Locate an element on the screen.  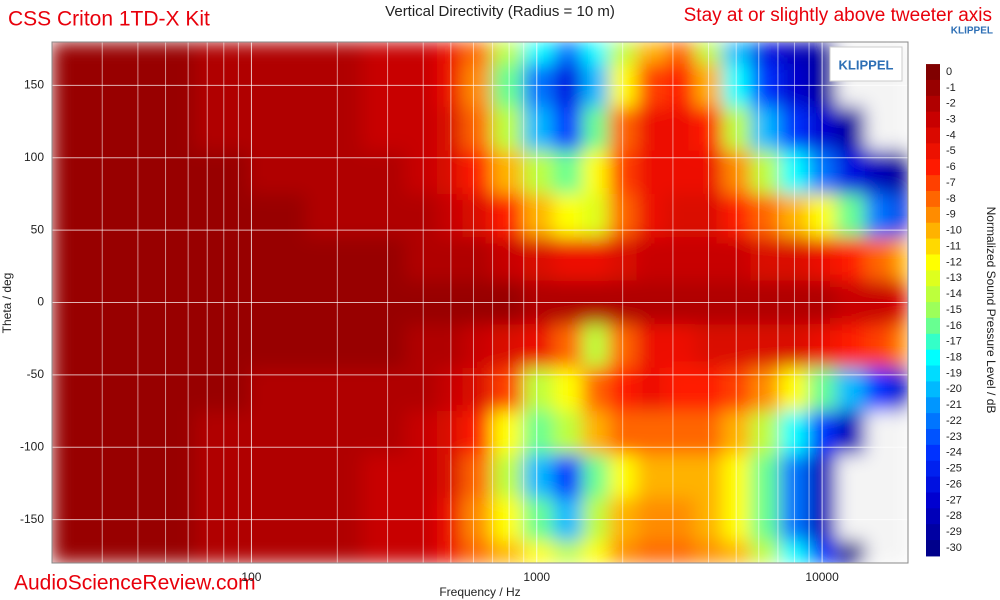
y-tick-label: -150 is located at coordinates (32, 519).